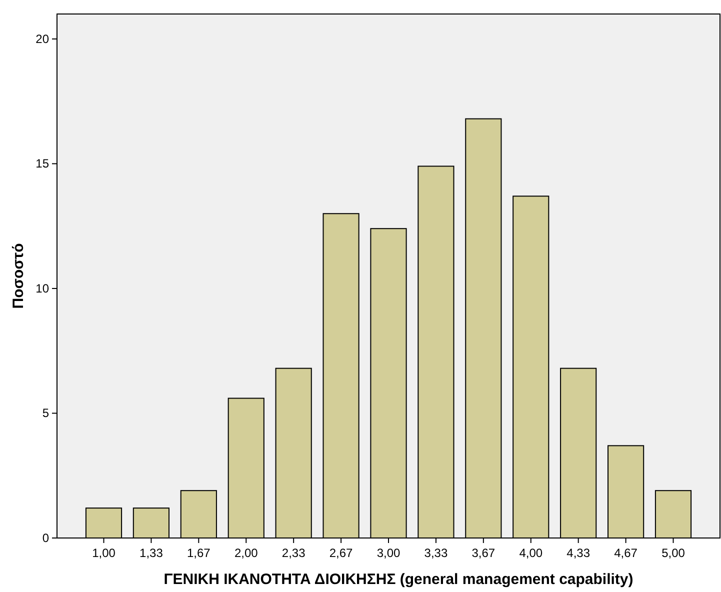 Image resolution: width=721 pixels, height=592 pixels. Describe the element at coordinates (388, 553) in the screenshot. I see `x-tick-label: 3,00` at that location.